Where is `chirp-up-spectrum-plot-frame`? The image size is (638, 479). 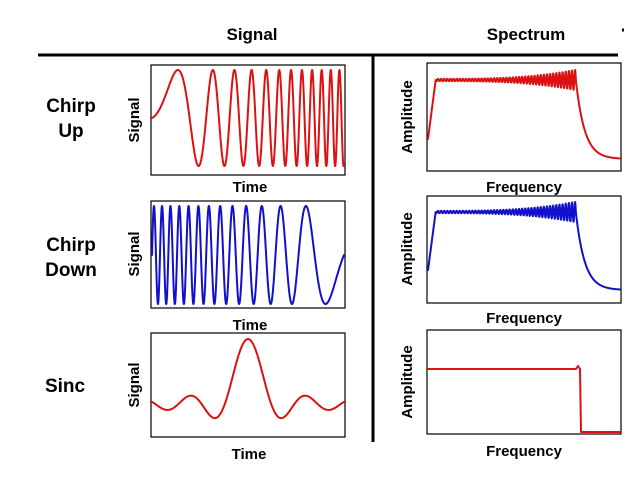
chirp-up-spectrum-plot-frame is located at coordinates (524, 117).